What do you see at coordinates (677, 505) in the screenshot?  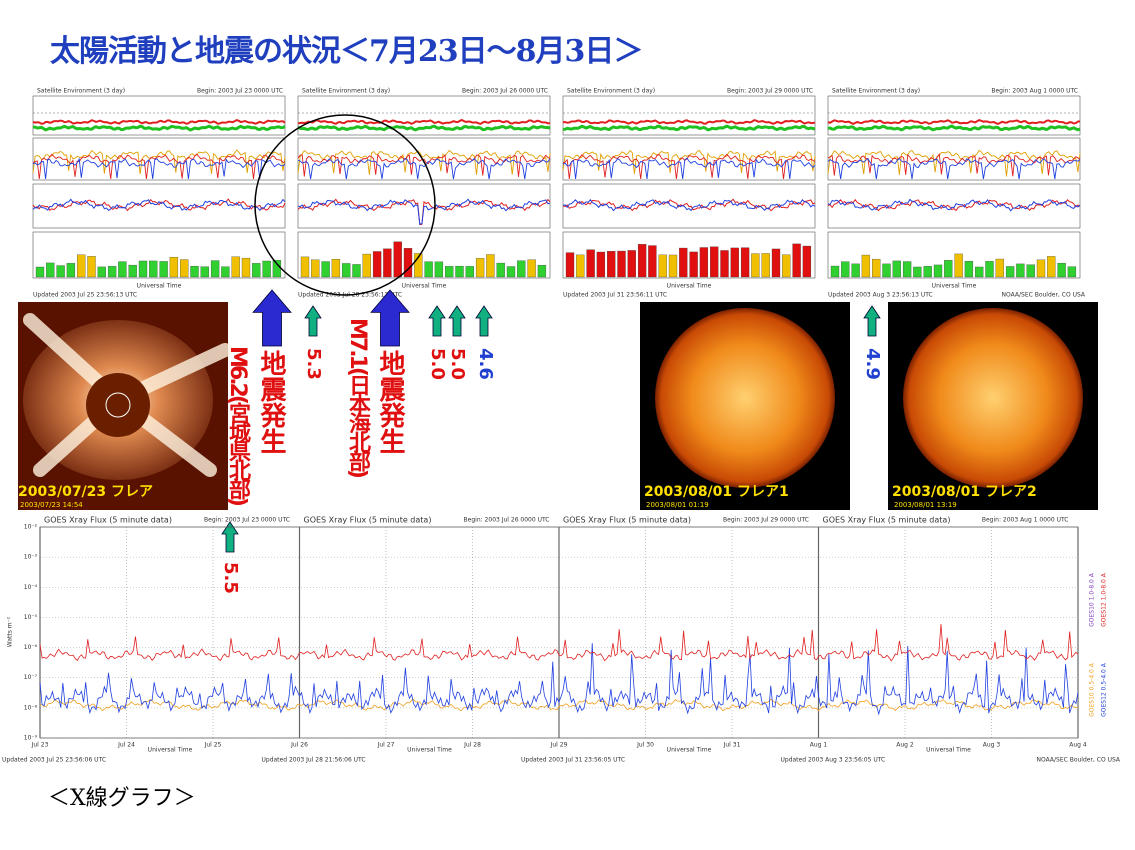 I see `image-stamp: 2003/08/01 01:19` at bounding box center [677, 505].